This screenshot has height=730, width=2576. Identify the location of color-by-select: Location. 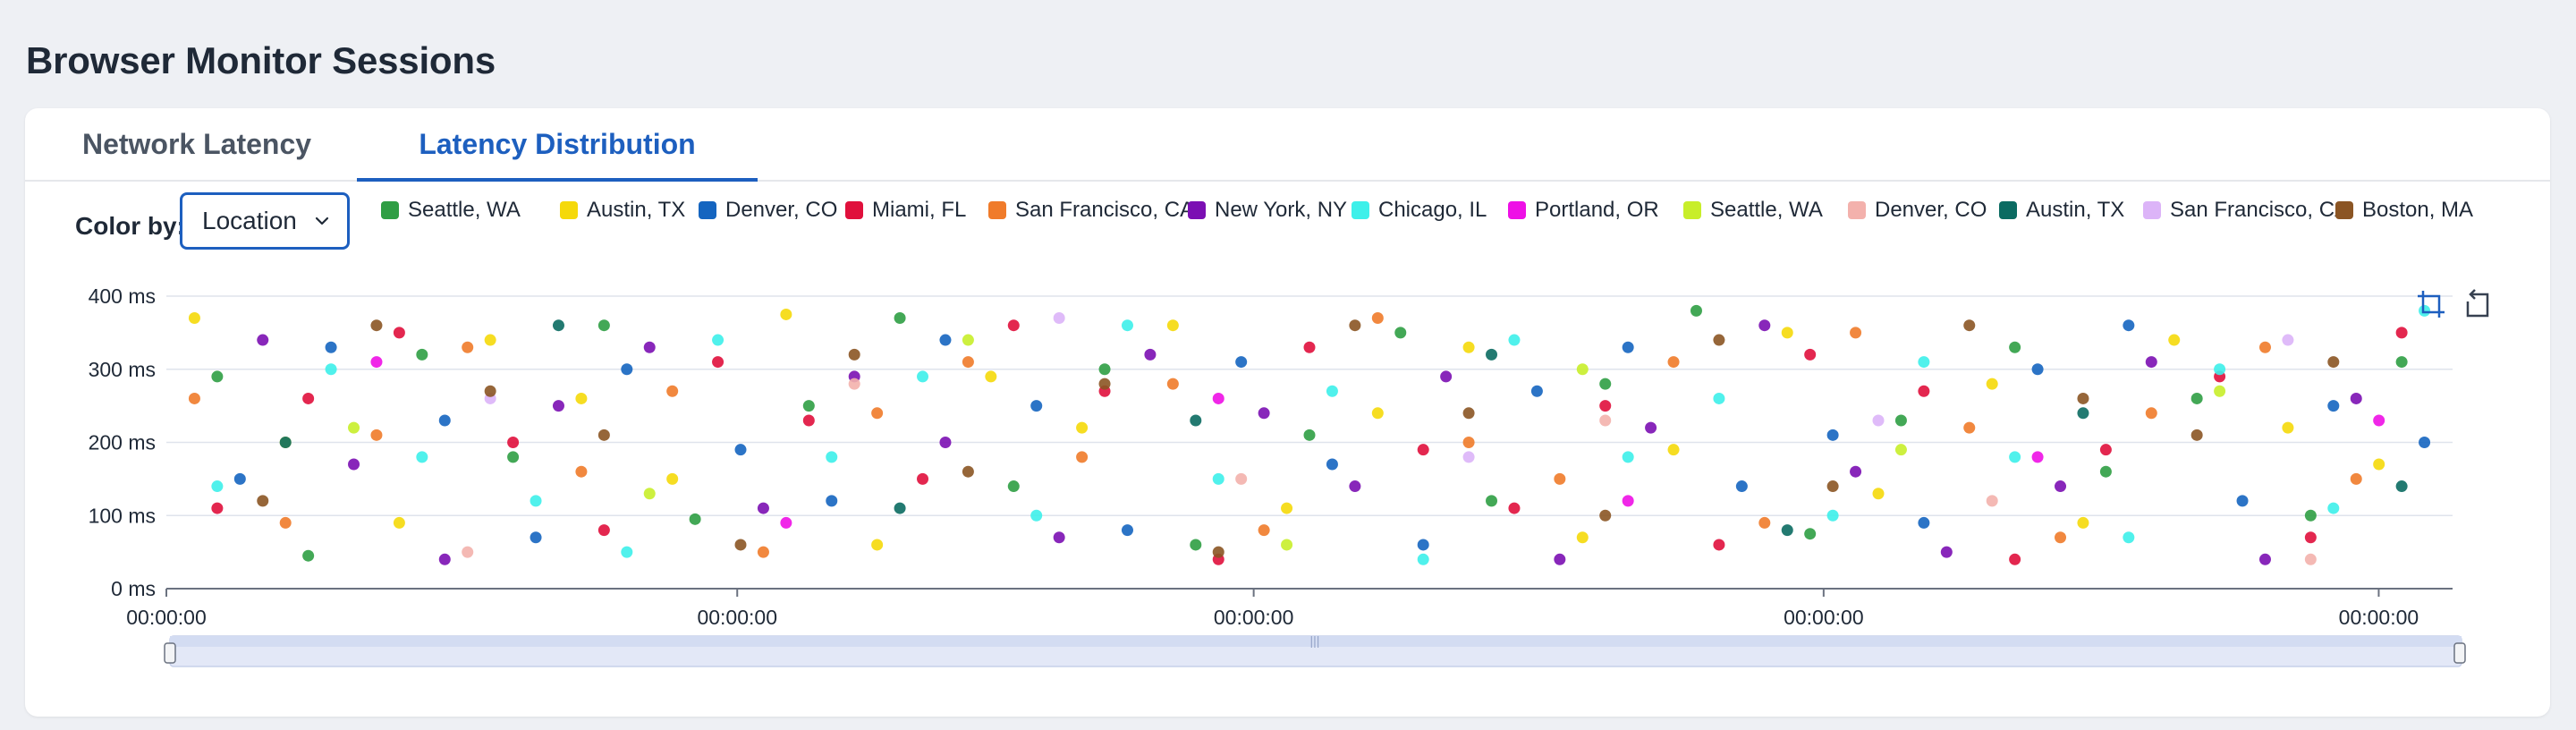
(265, 221).